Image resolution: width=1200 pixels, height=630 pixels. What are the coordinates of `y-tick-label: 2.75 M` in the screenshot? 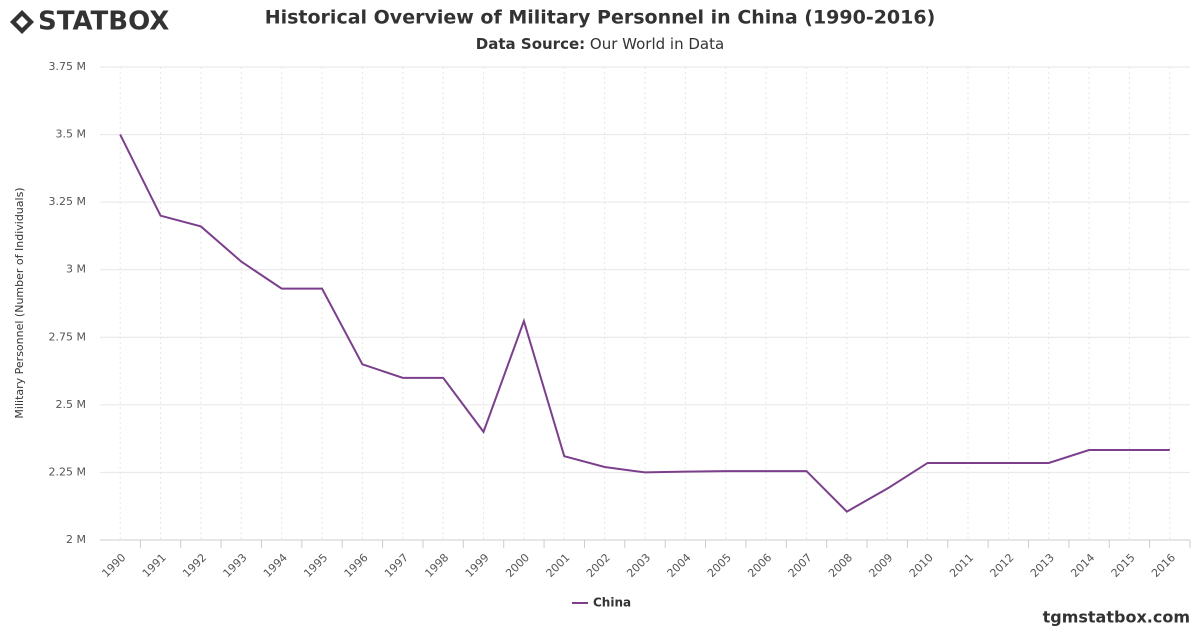 It's located at (67, 336).